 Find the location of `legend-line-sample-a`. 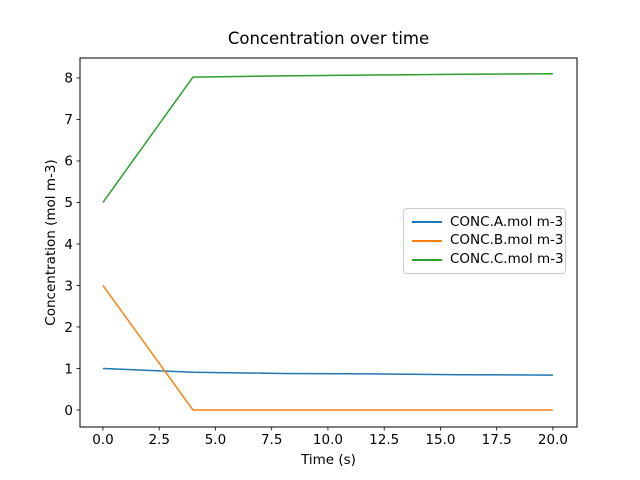

legend-line-sample-a is located at coordinates (427, 222).